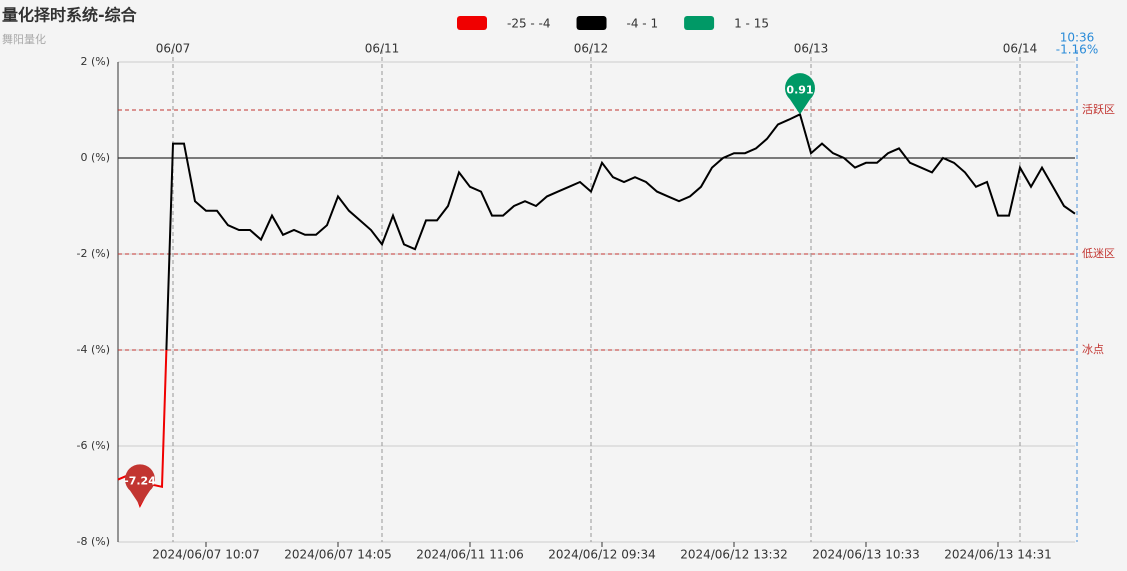  I want to click on x-tick-label: 2024/06/13 10:33, so click(866, 555).